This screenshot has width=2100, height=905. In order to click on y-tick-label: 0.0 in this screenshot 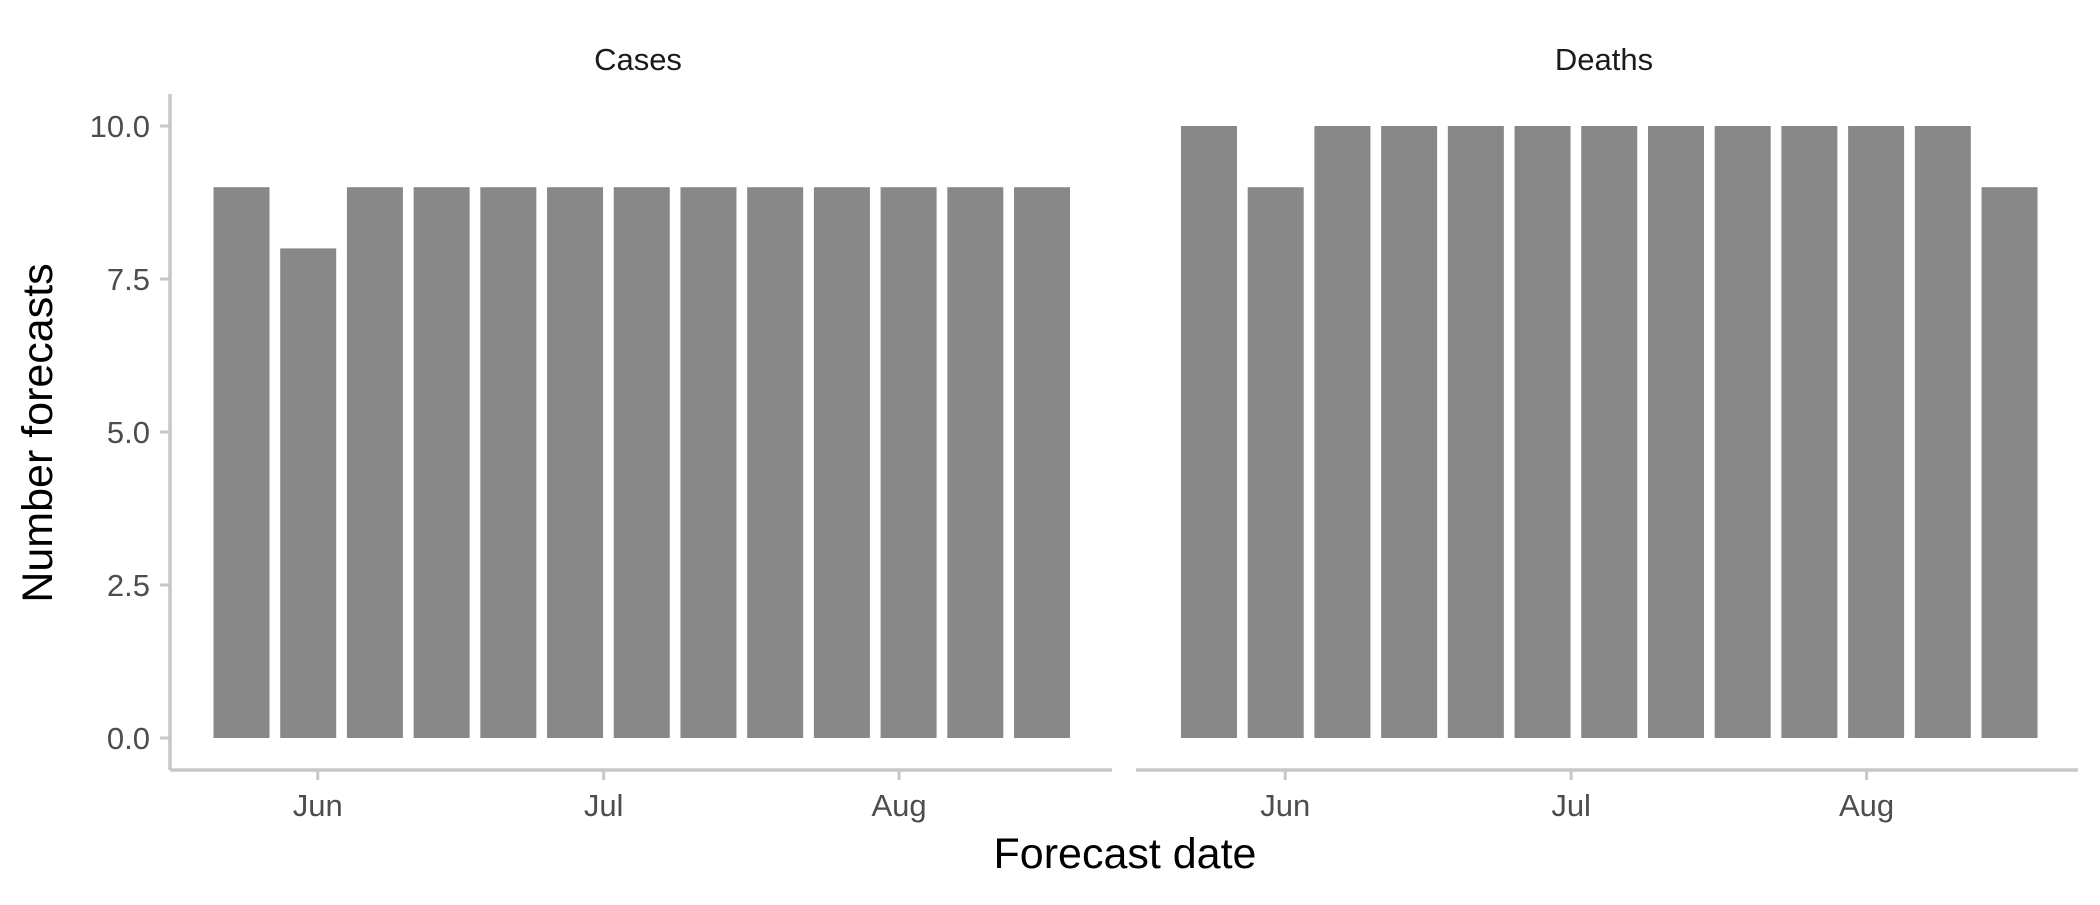, I will do `click(128, 738)`.